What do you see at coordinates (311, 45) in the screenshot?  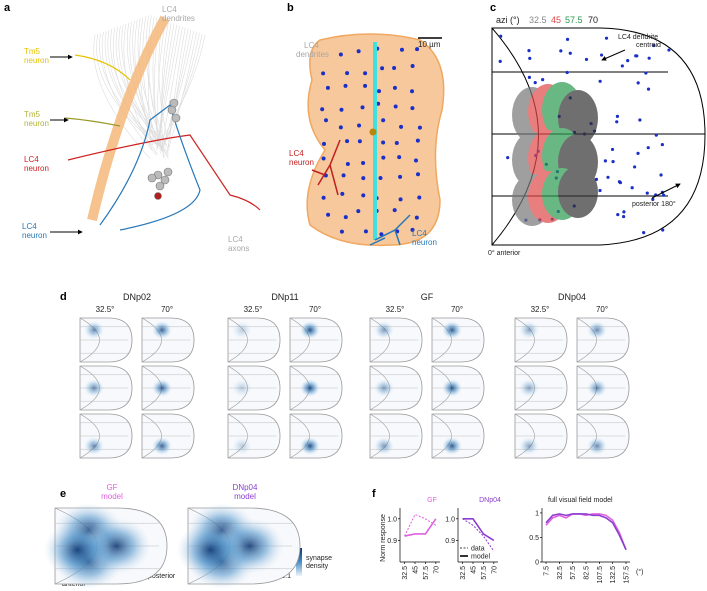 I see `label: LC4` at bounding box center [311, 45].